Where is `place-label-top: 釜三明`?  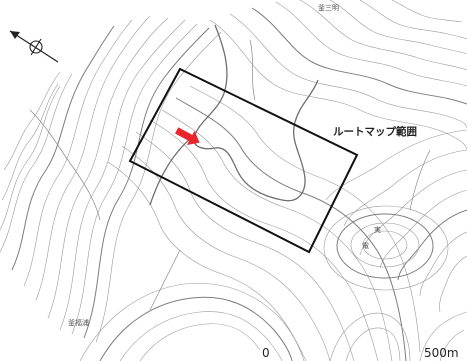
place-label-top: 釜三明 is located at coordinates (328, 7).